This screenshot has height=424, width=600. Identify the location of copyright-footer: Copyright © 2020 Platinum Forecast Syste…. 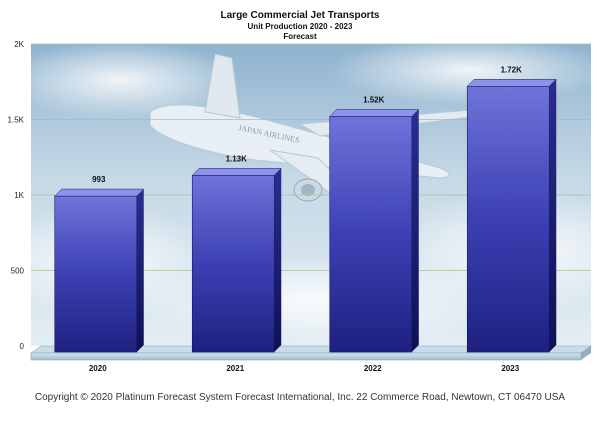
(300, 397).